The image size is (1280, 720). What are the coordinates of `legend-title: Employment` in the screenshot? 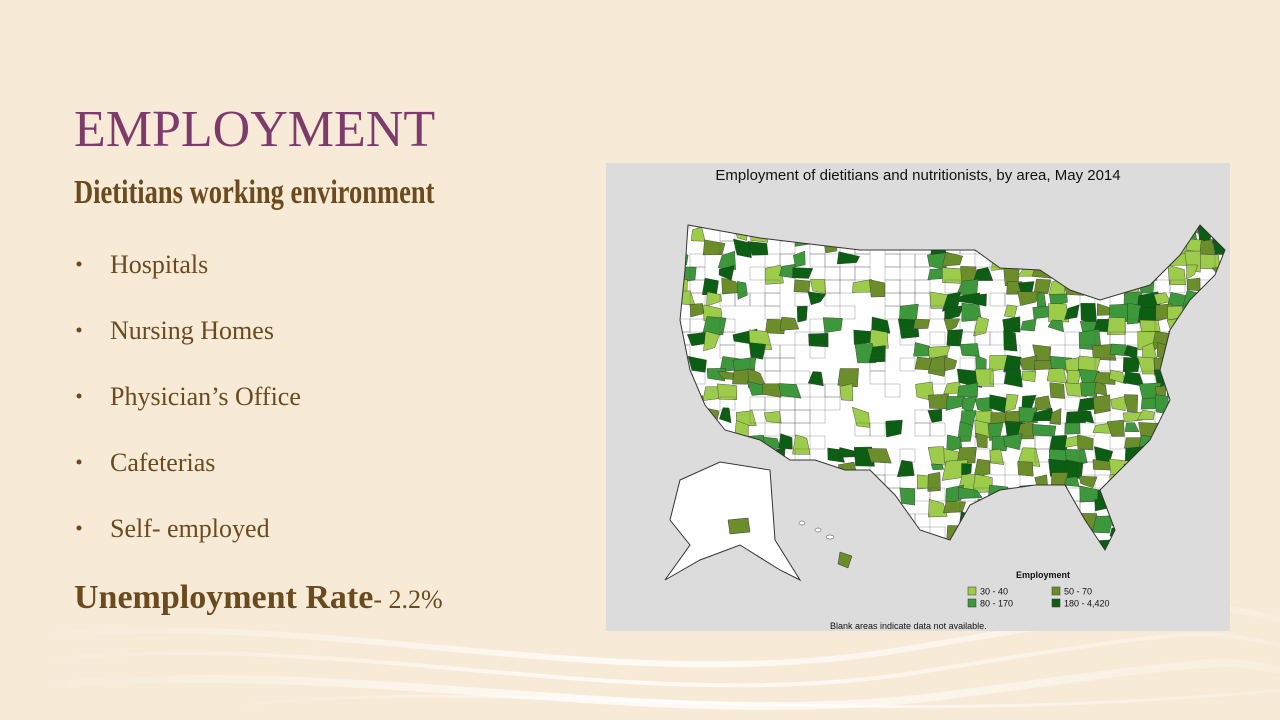 It's located at (1043, 575).